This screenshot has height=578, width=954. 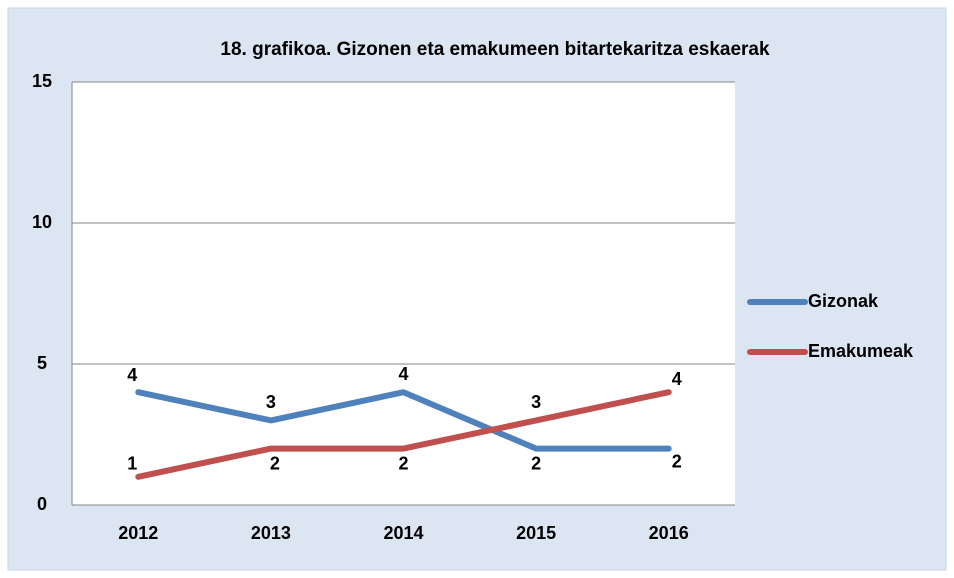 I want to click on data-label: 1, so click(x=132, y=464).